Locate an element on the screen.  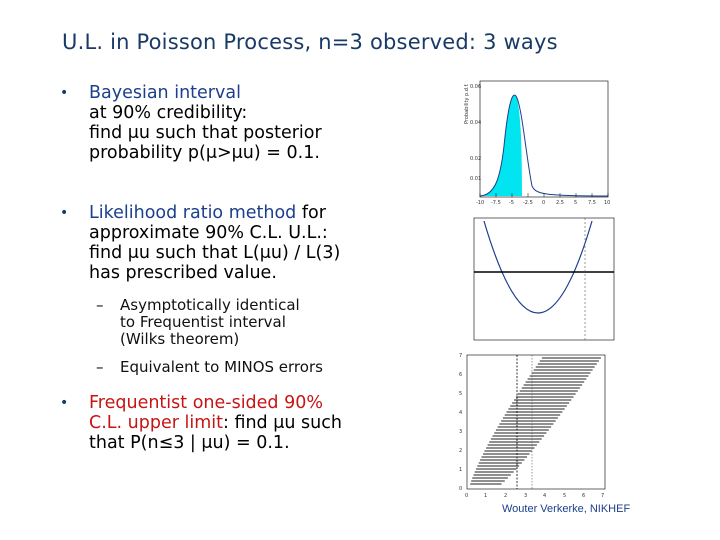
highlight-text: C.L. upper limit is located at coordinates (156, 423).